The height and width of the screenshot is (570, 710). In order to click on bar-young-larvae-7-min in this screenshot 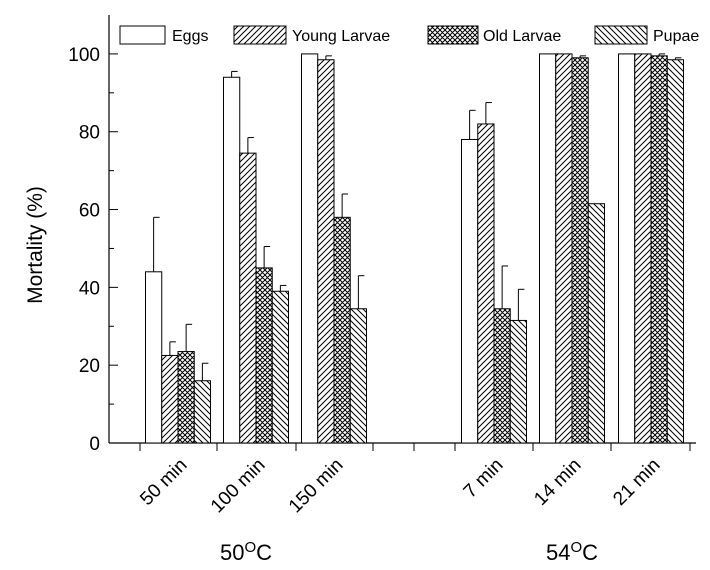, I will do `click(486, 283)`.